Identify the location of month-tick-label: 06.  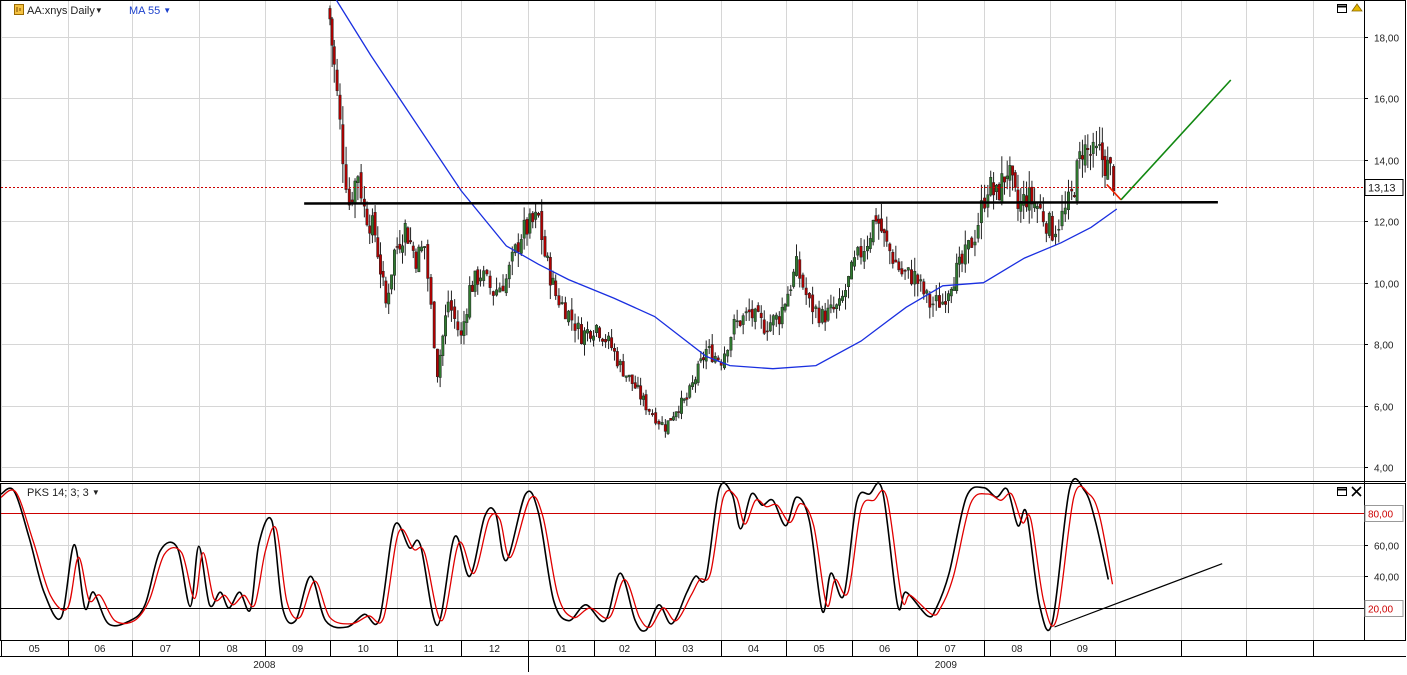
(100, 649).